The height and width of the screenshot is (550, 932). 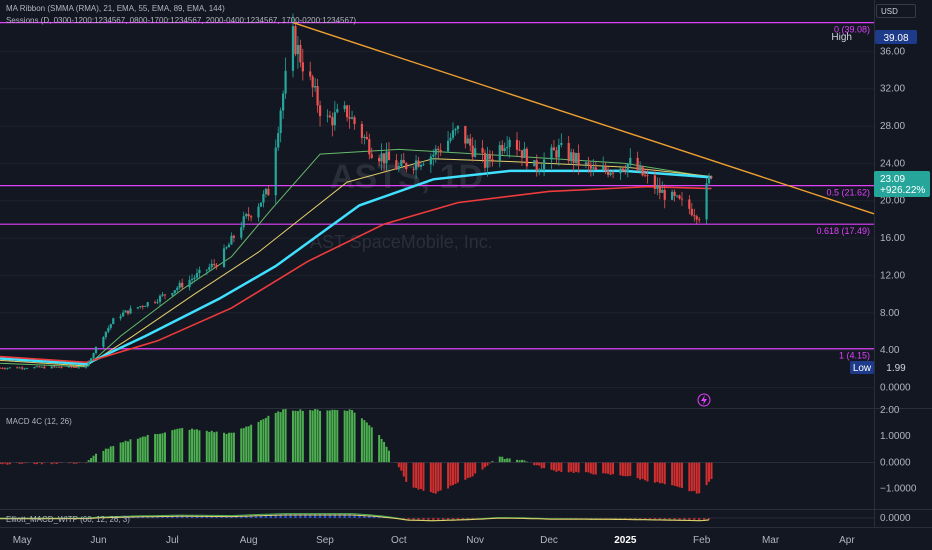 I want to click on fib-level-label: 0.618 (17.49), so click(x=843, y=231).